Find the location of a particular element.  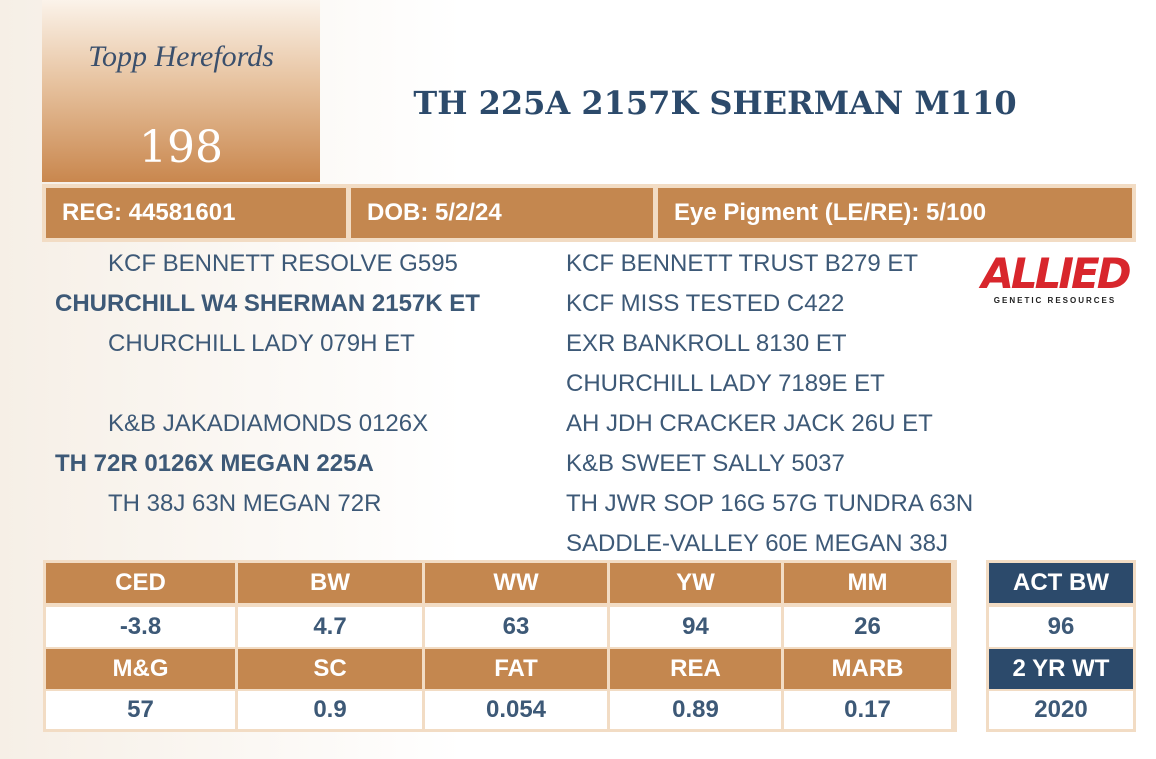

epd-header: MARB is located at coordinates (867, 669).